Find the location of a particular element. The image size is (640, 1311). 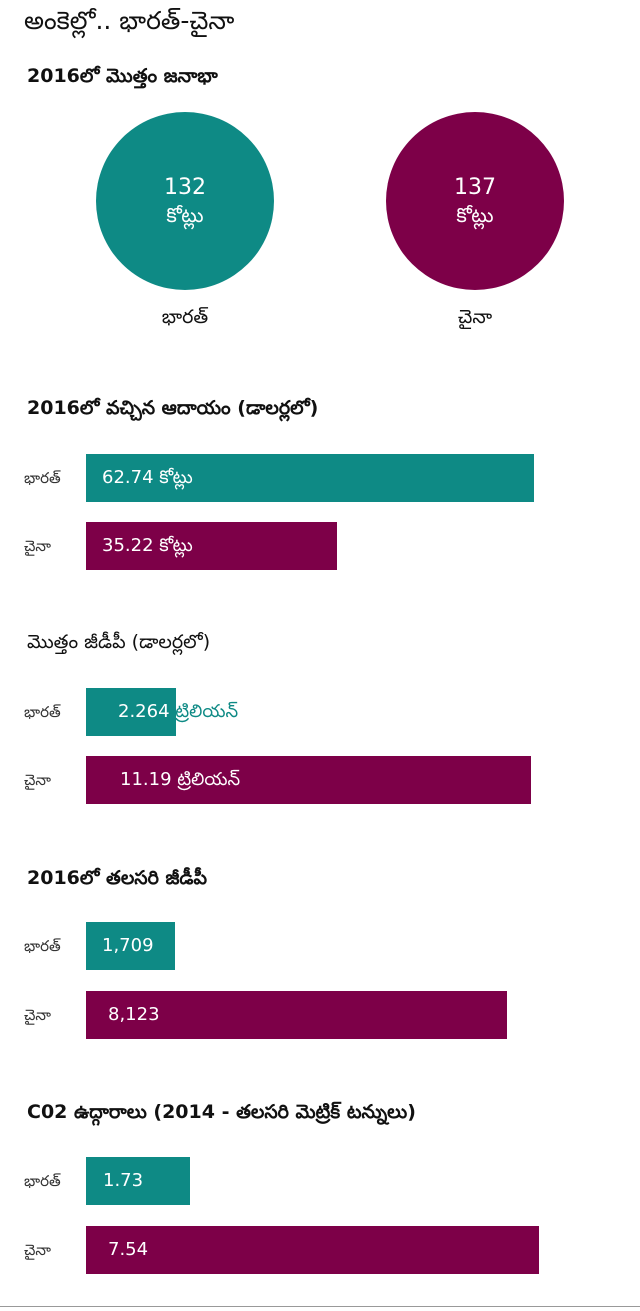

bar-value-label: 62.74 కోట్లు is located at coordinates (147, 477).